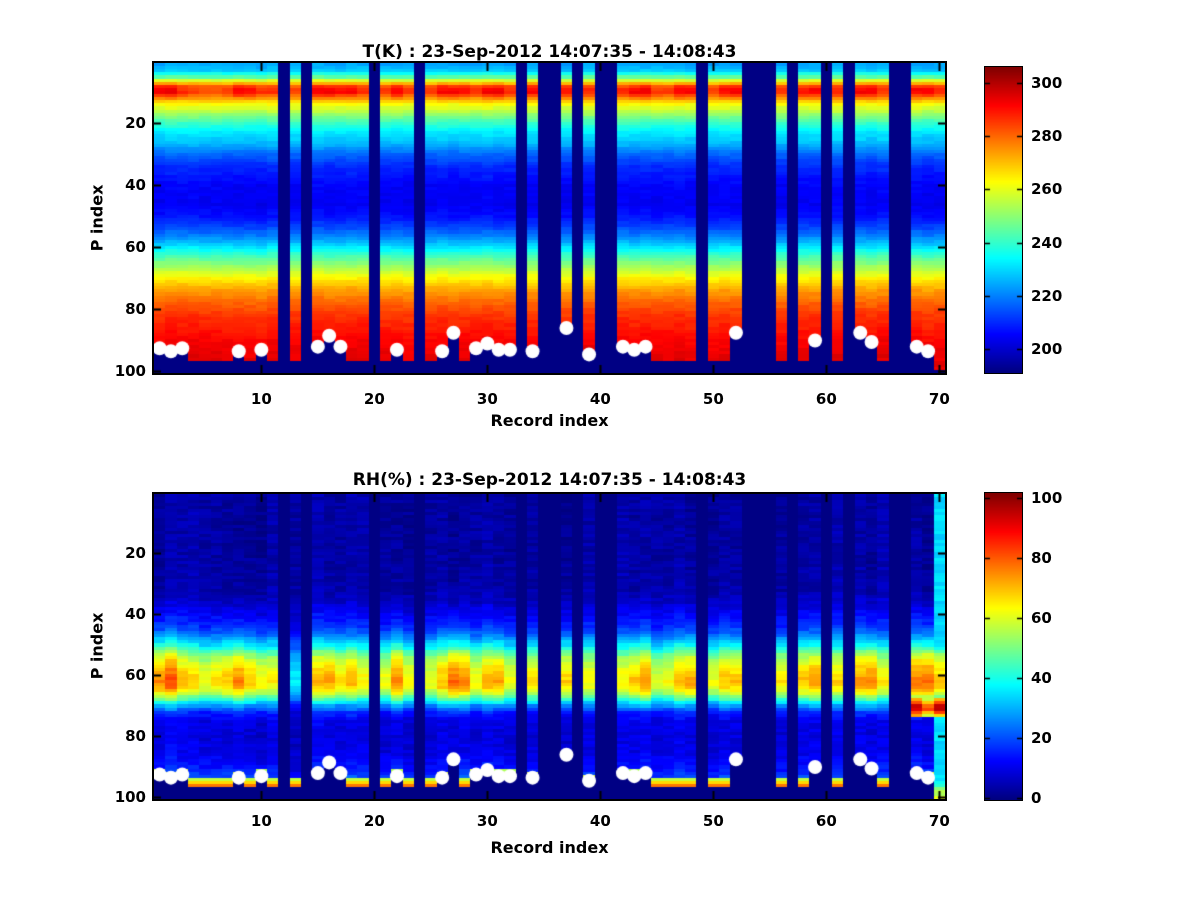 The height and width of the screenshot is (900, 1200). I want to click on top-colorbar-canvas, so click(1003, 220).